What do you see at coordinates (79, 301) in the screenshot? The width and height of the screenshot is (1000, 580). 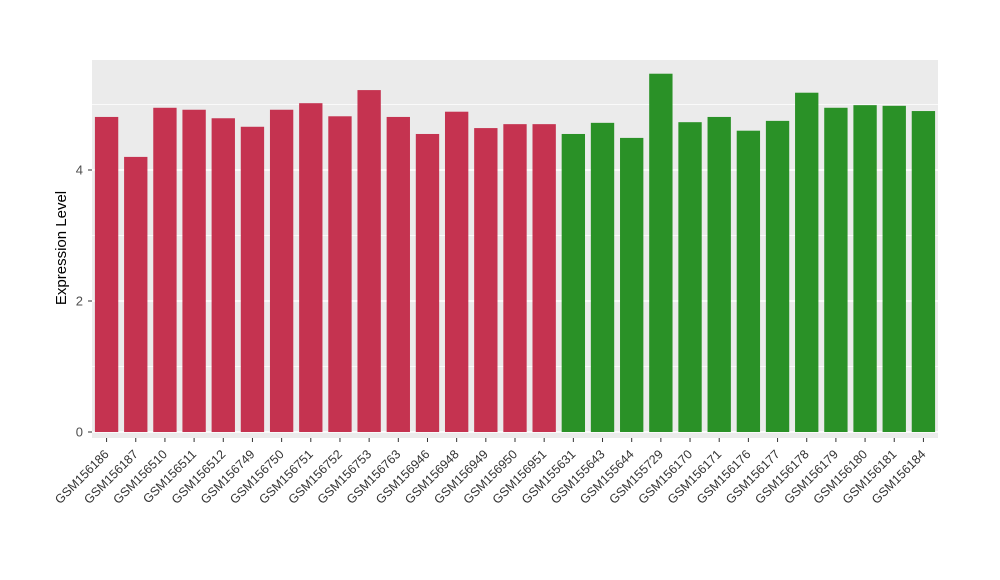 I see `y-tick-label: 2` at bounding box center [79, 301].